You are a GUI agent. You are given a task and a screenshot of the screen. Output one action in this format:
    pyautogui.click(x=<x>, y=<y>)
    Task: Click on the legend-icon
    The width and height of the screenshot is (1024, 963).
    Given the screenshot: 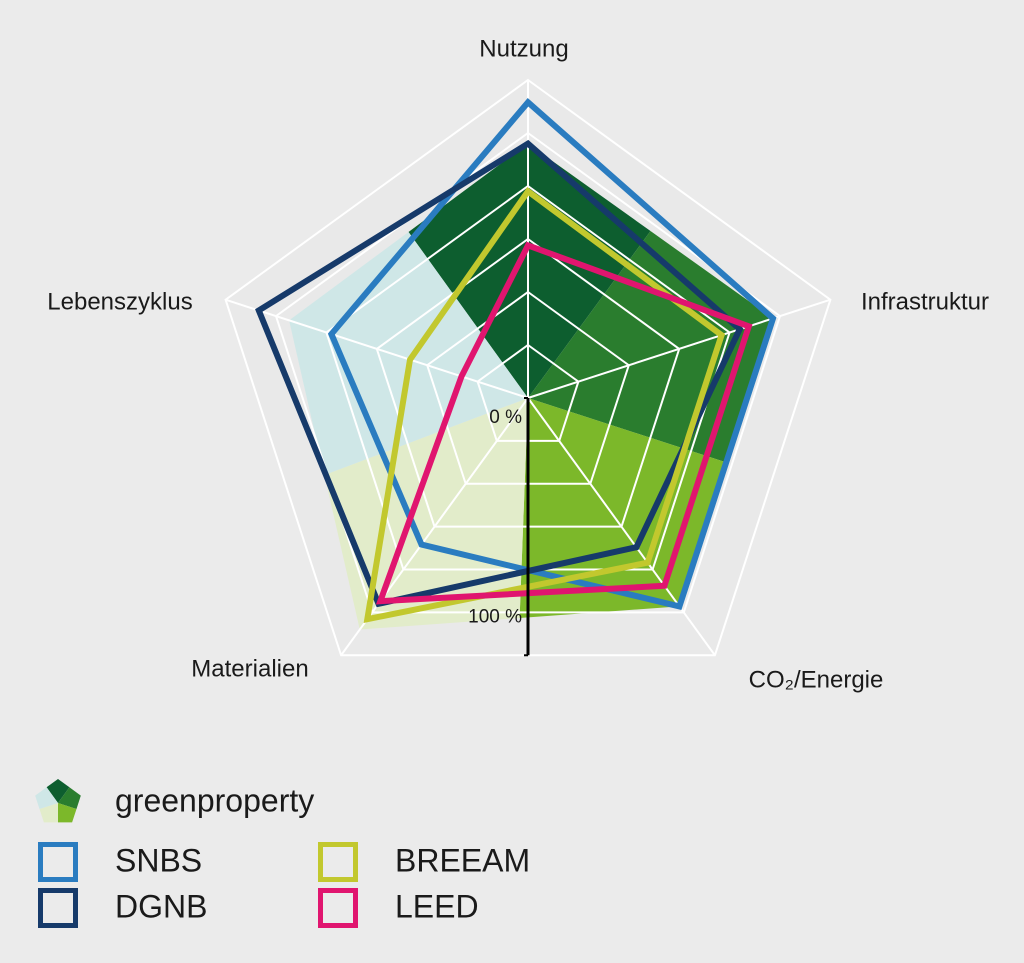 What is the action you would take?
    pyautogui.click(x=58, y=801)
    